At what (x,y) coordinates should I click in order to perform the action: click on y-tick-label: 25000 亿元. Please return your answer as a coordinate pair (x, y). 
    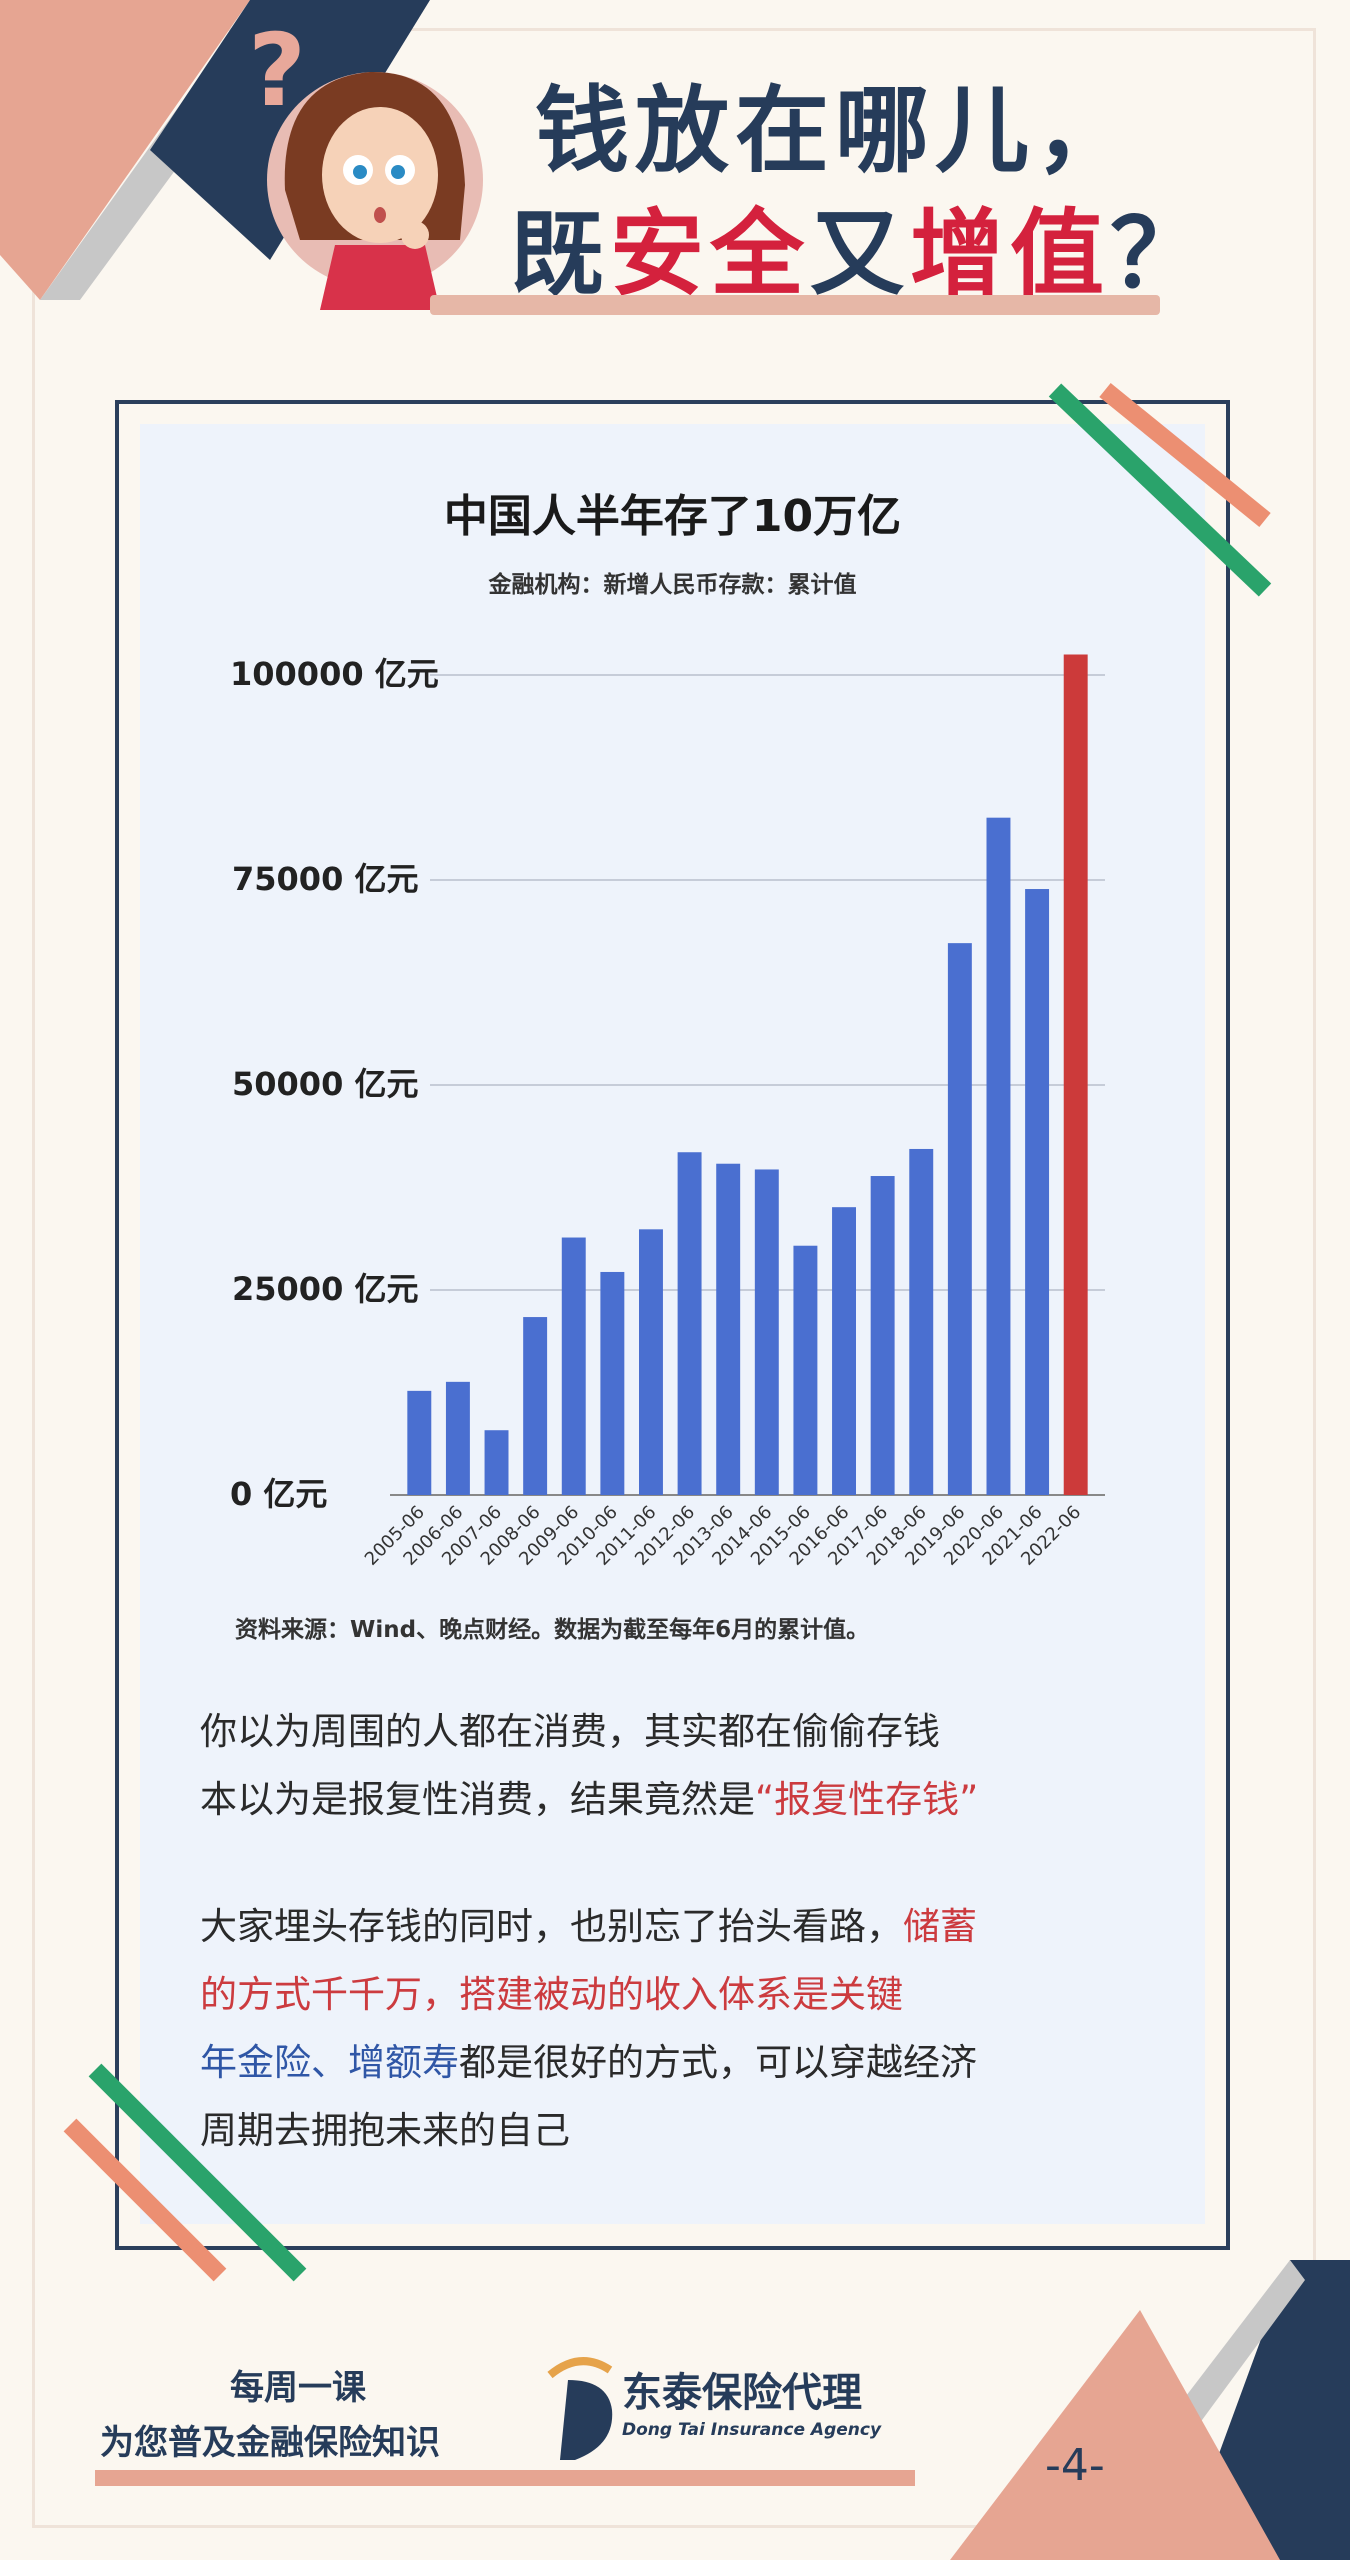
    Looking at the image, I should click on (325, 1289).